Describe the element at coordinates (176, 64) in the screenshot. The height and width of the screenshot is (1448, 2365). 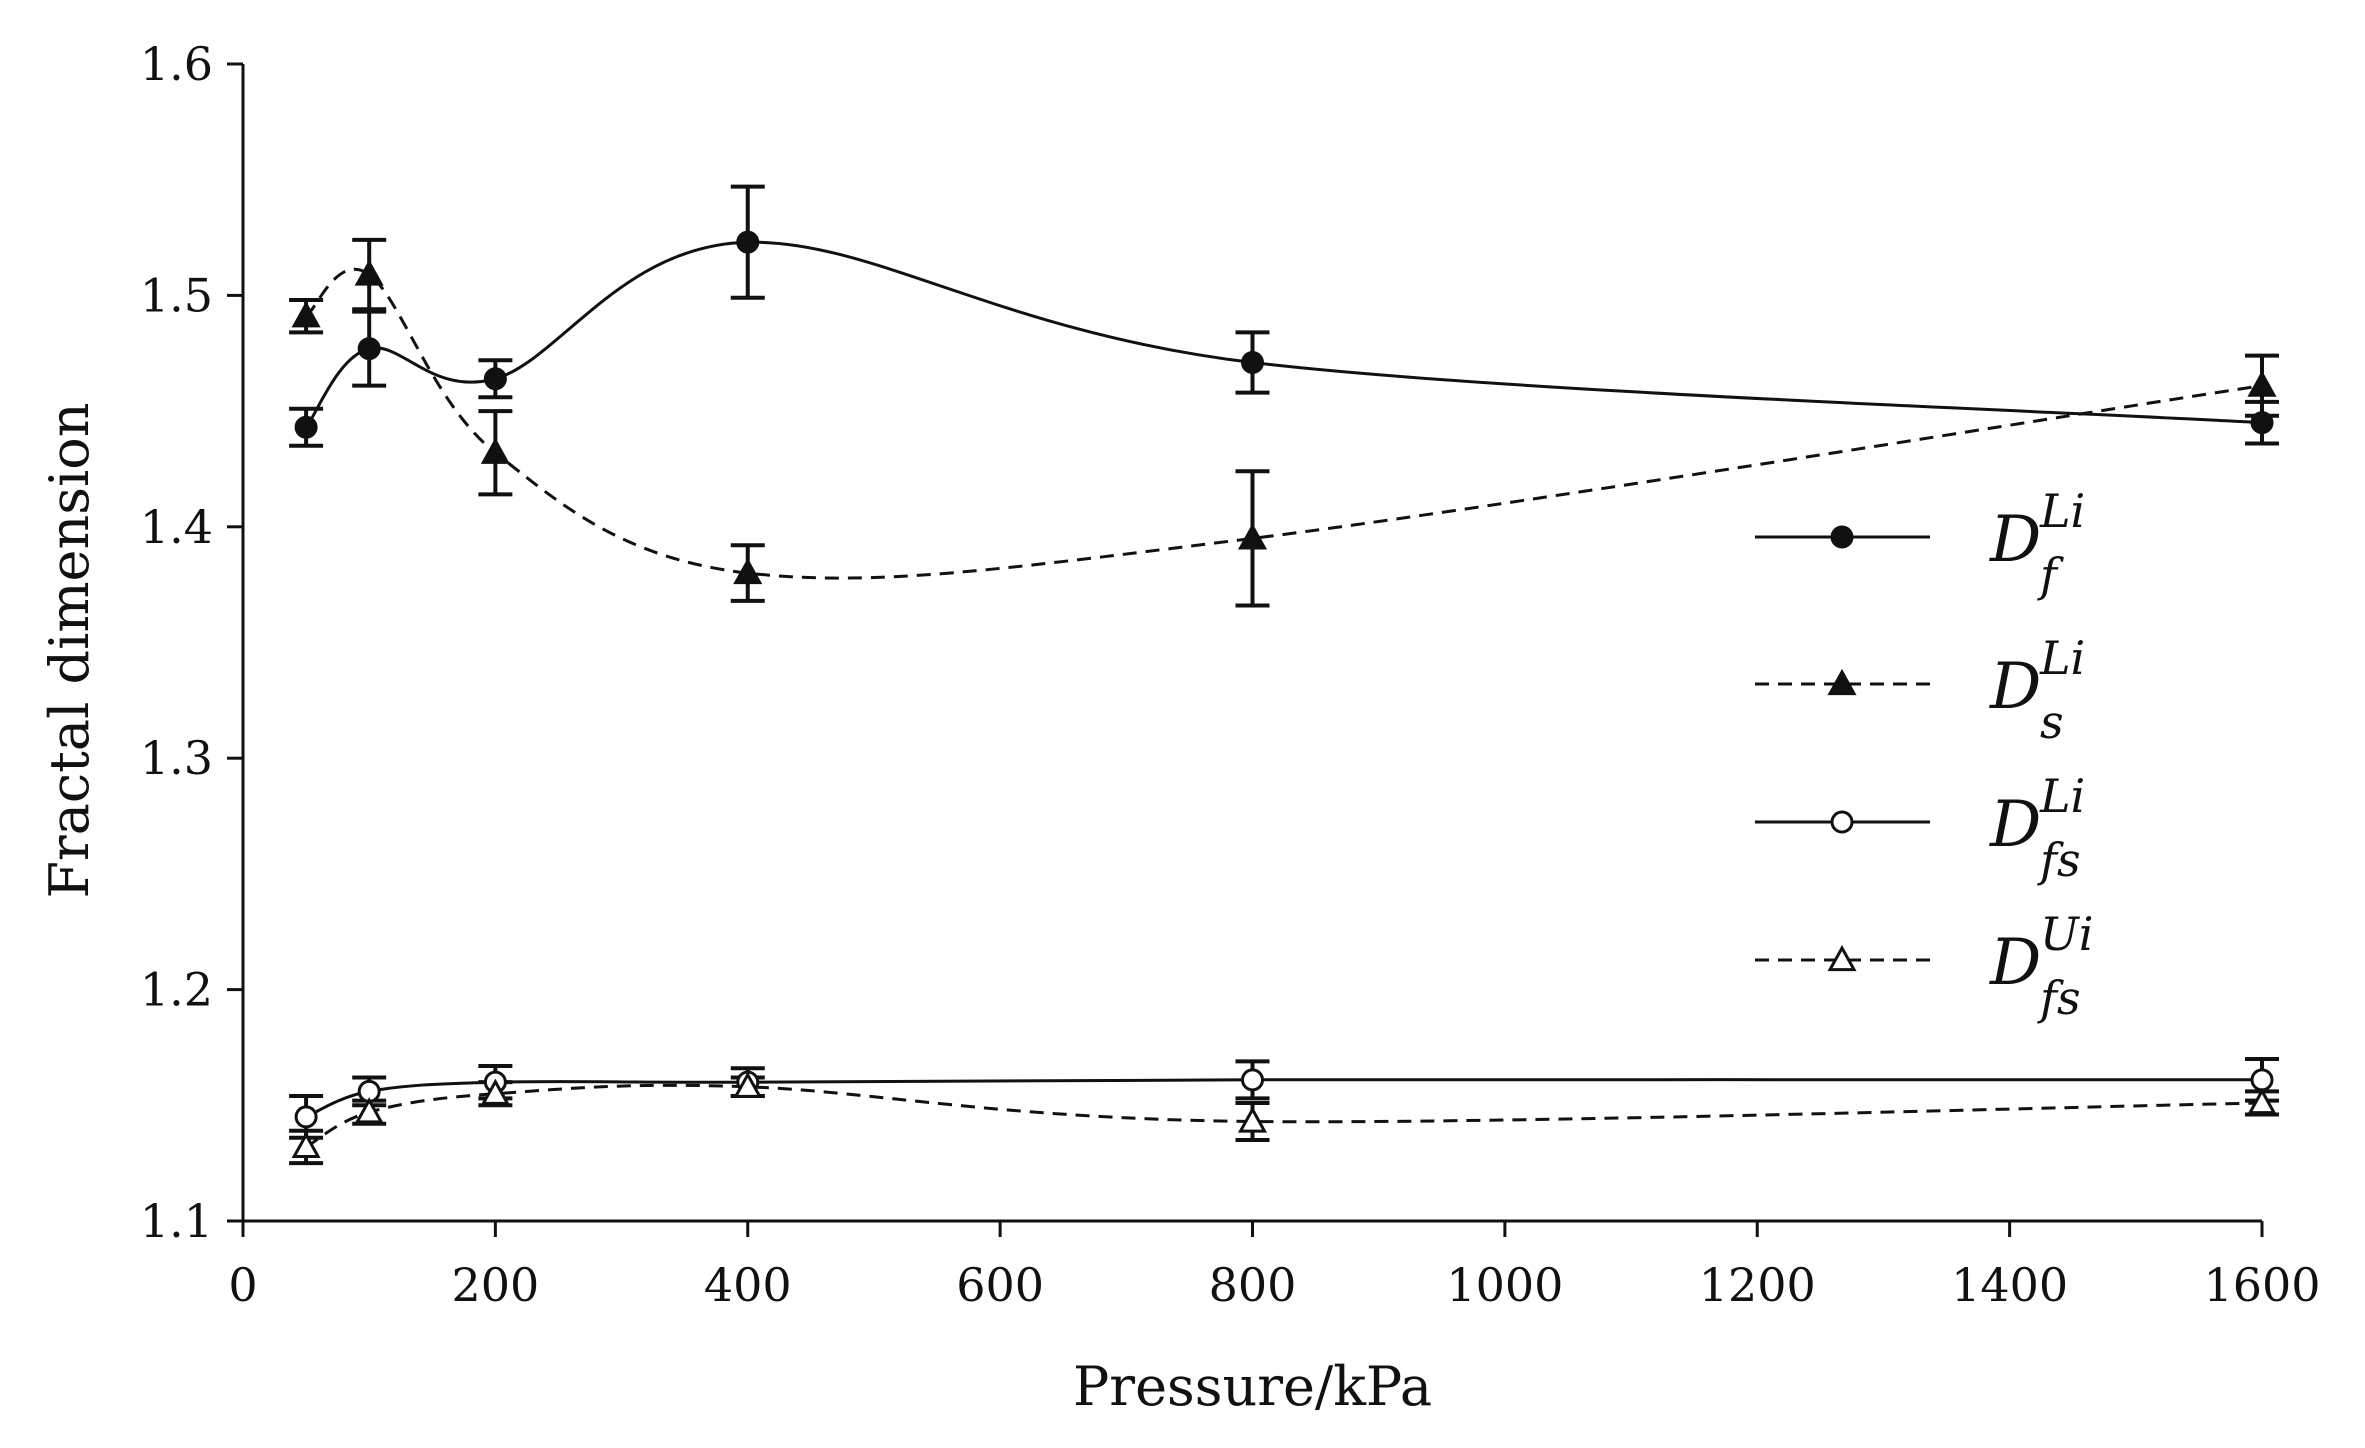
I see `y-tick-label: 1.6` at that location.